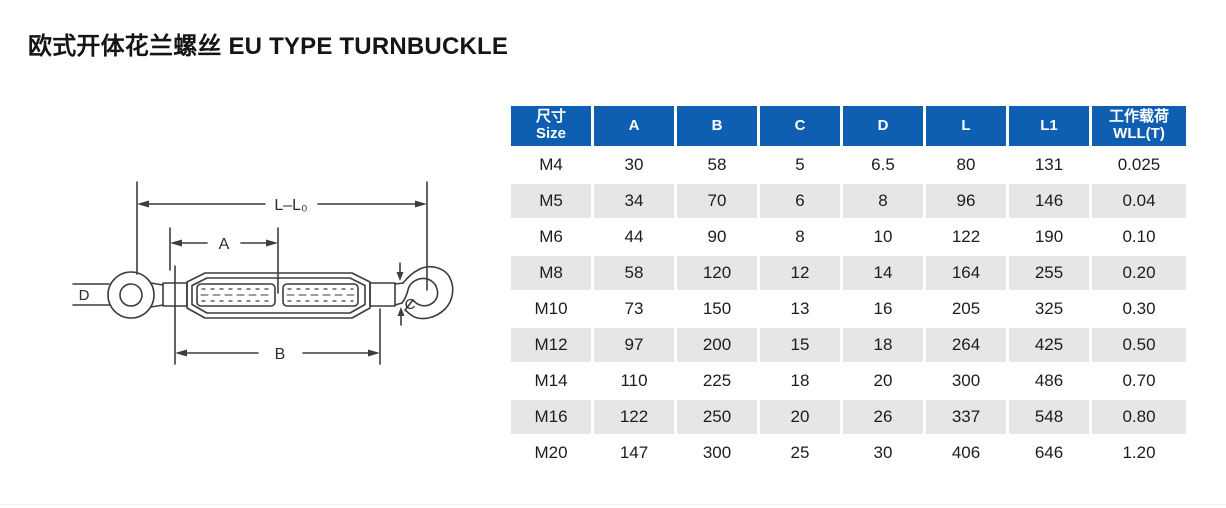 The height and width of the screenshot is (508, 1226). Describe the element at coordinates (551, 453) in the screenshot. I see `size-cell: M20` at that location.